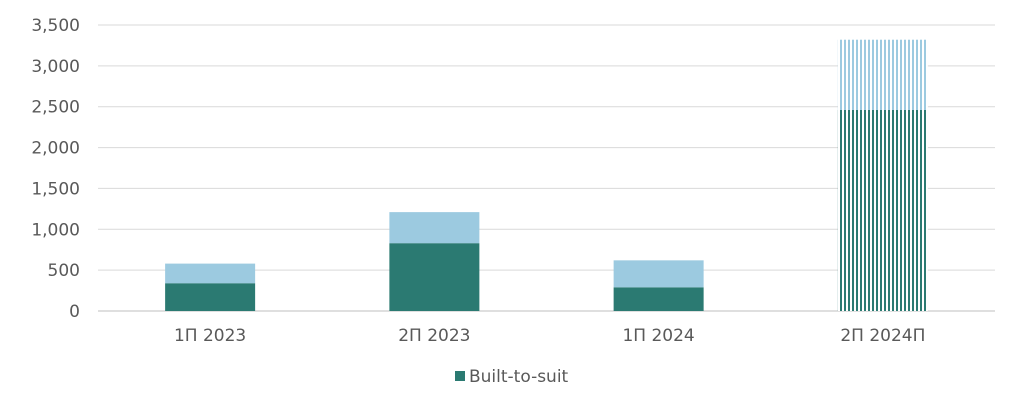 This screenshot has width=1024, height=408. Describe the element at coordinates (519, 377) in the screenshot. I see `legend-label: Built-to-suit` at that location.